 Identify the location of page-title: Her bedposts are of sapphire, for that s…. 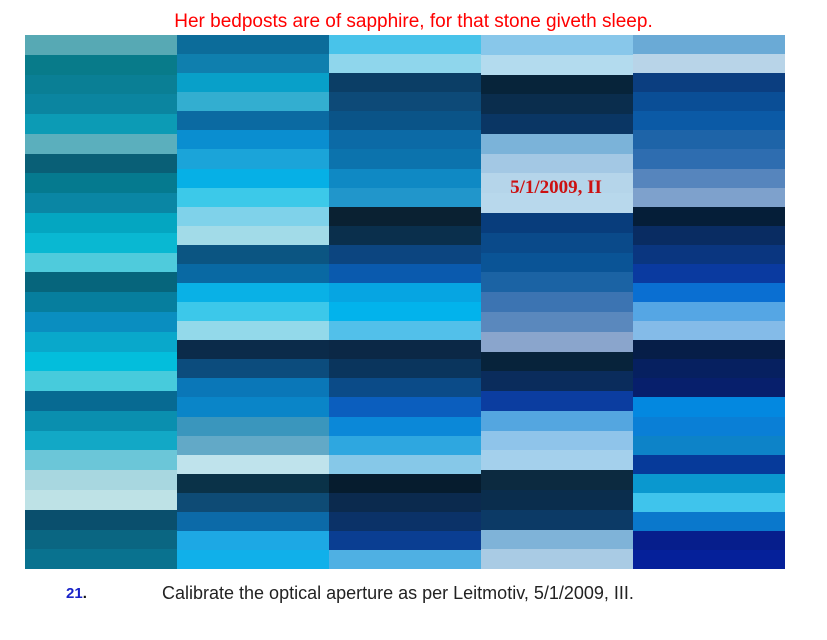
(413, 21).